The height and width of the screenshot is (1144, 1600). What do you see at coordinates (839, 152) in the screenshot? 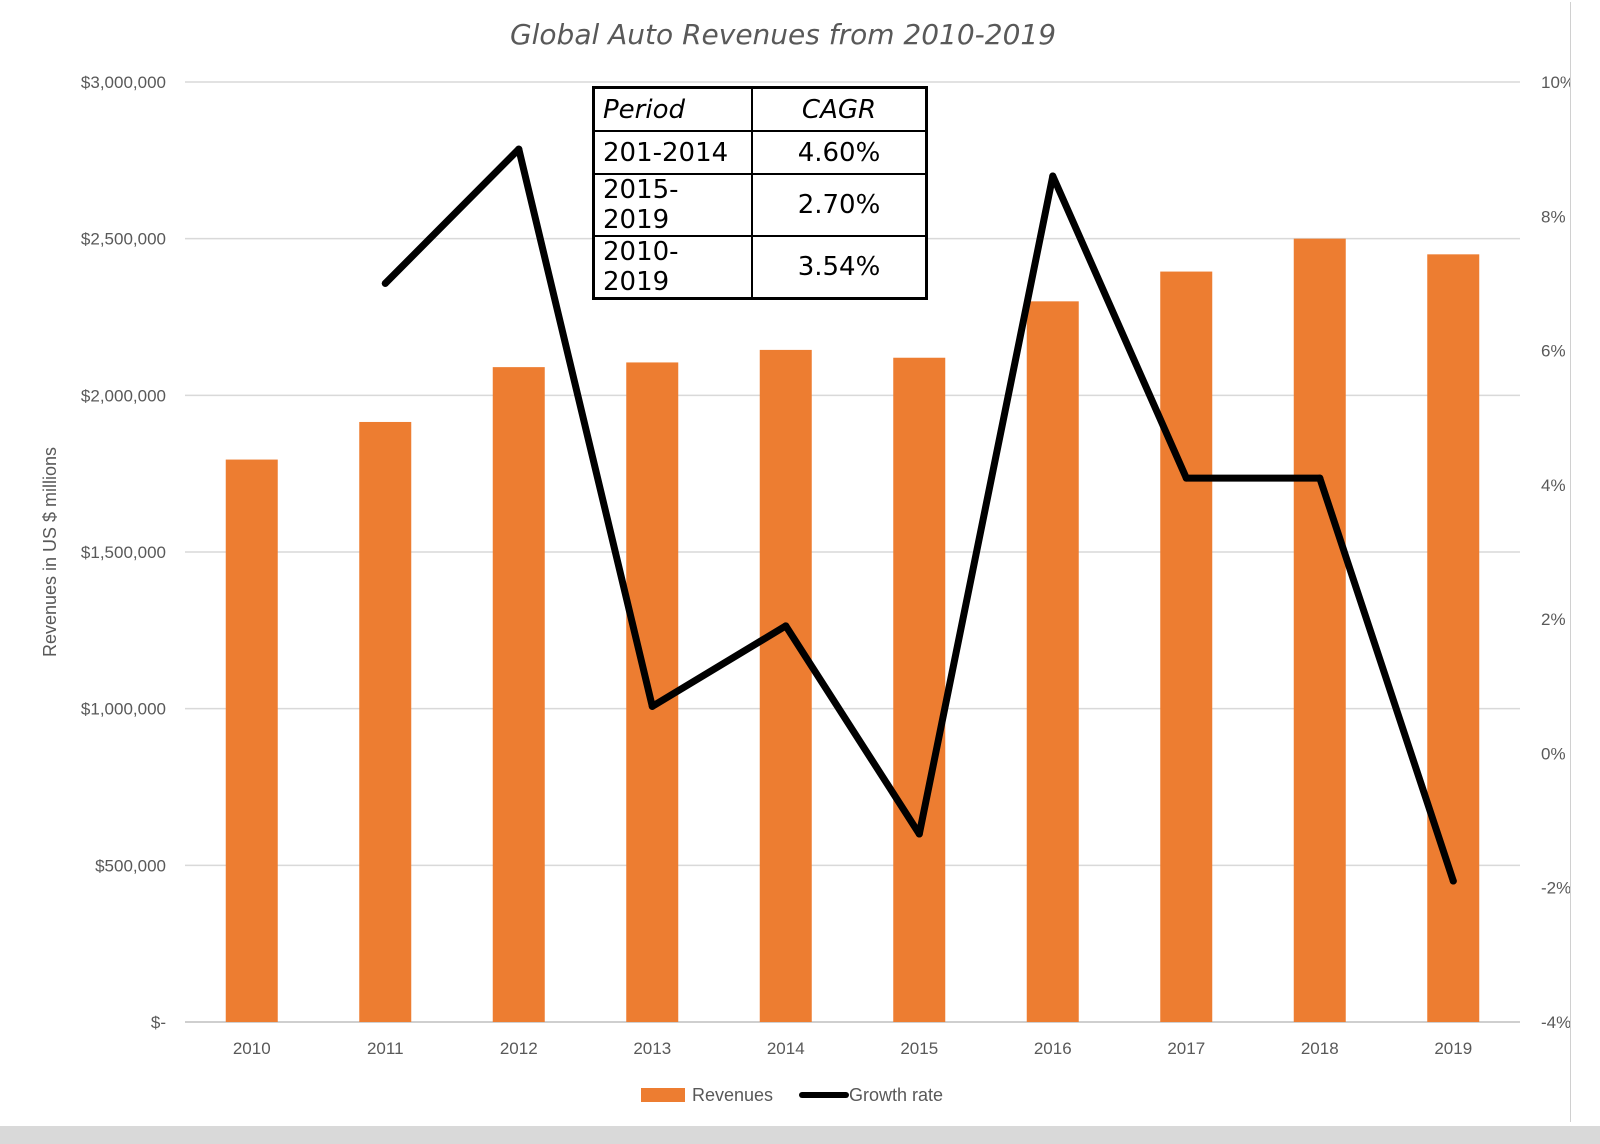
I see `cagr-value-cell: 4.60%` at bounding box center [839, 152].